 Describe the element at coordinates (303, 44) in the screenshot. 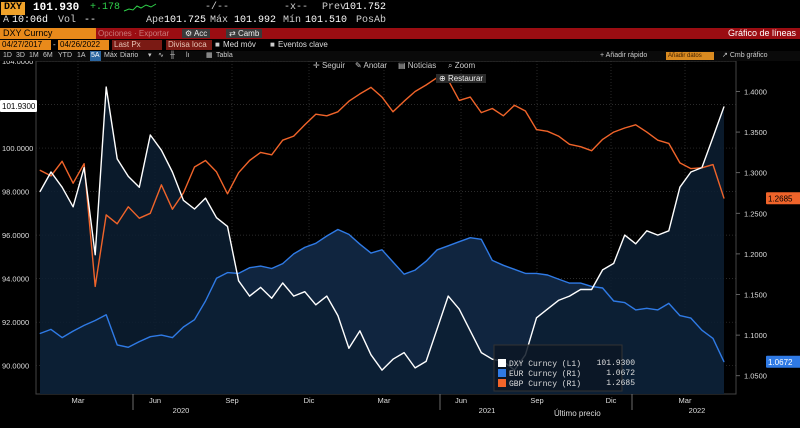

I see `key-events-toggle: Eventos clave` at that location.